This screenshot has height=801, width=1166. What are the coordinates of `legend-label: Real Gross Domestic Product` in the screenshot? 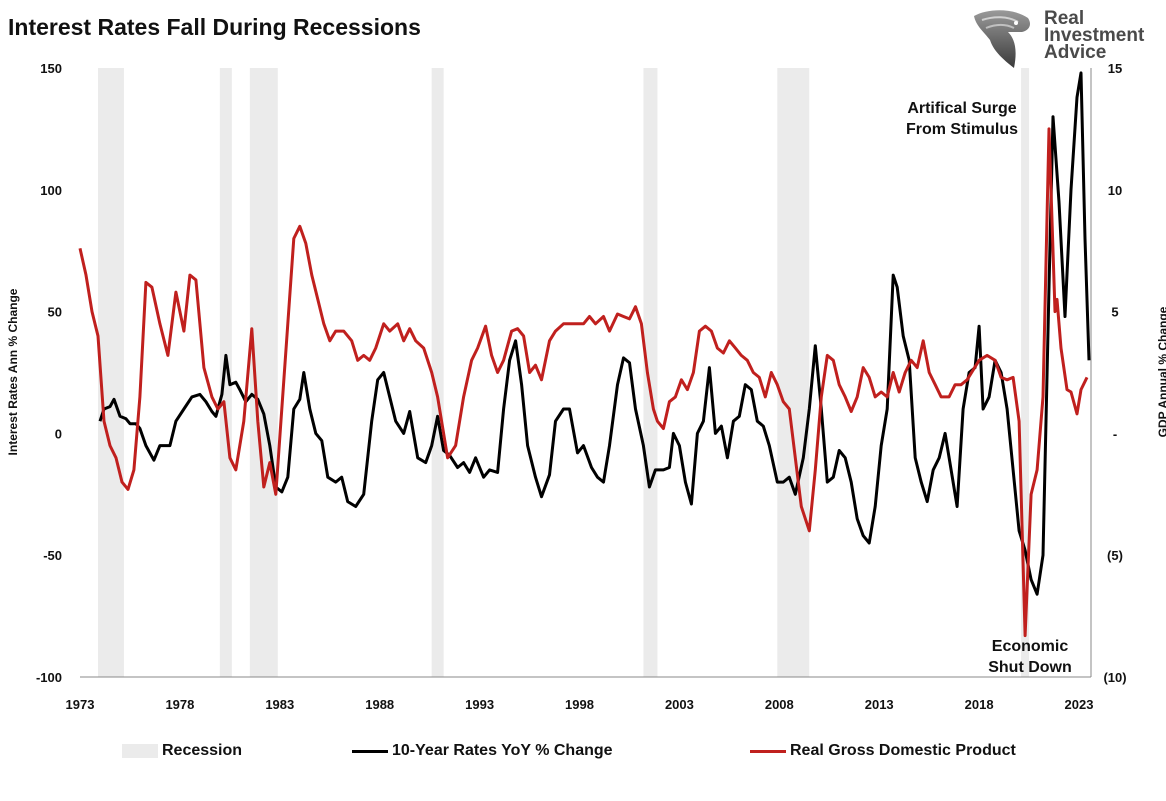 It's located at (903, 750).